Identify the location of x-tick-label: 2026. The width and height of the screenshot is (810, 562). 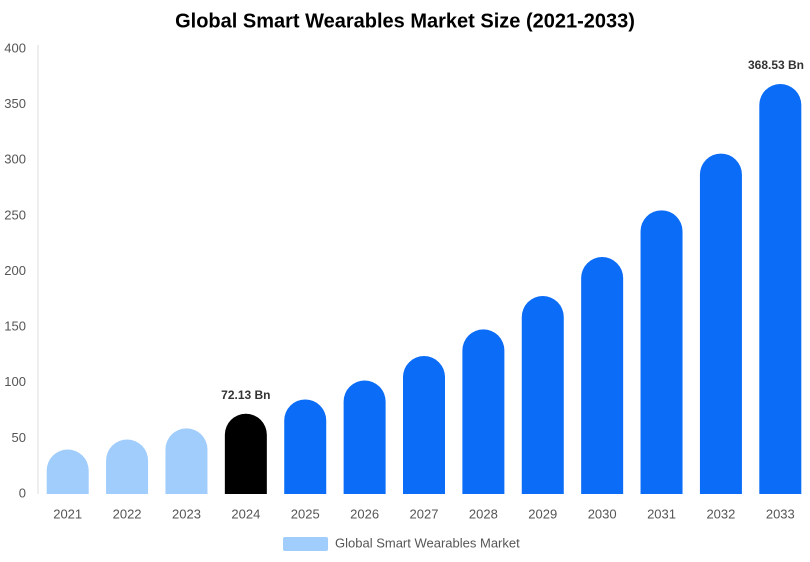
(364, 513).